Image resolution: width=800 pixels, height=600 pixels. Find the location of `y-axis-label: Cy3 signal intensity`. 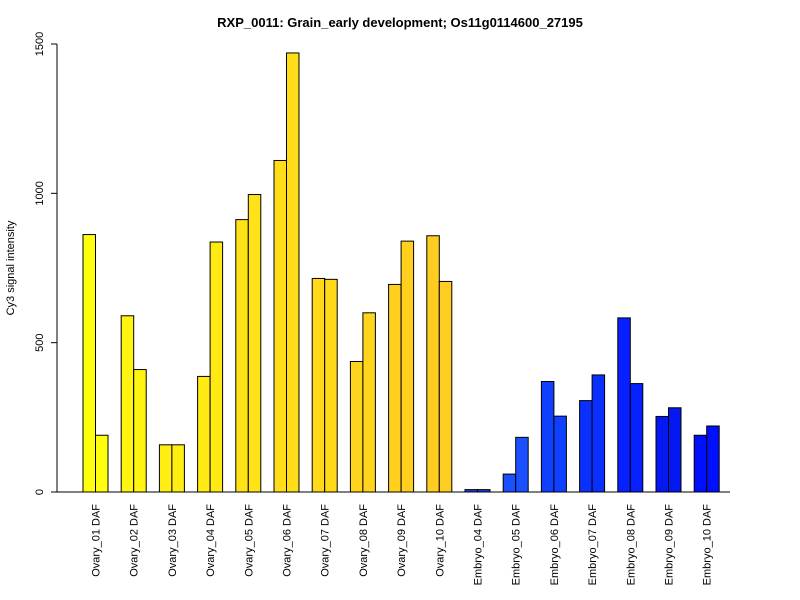

y-axis-label: Cy3 signal intensity is located at coordinates (11, 267).